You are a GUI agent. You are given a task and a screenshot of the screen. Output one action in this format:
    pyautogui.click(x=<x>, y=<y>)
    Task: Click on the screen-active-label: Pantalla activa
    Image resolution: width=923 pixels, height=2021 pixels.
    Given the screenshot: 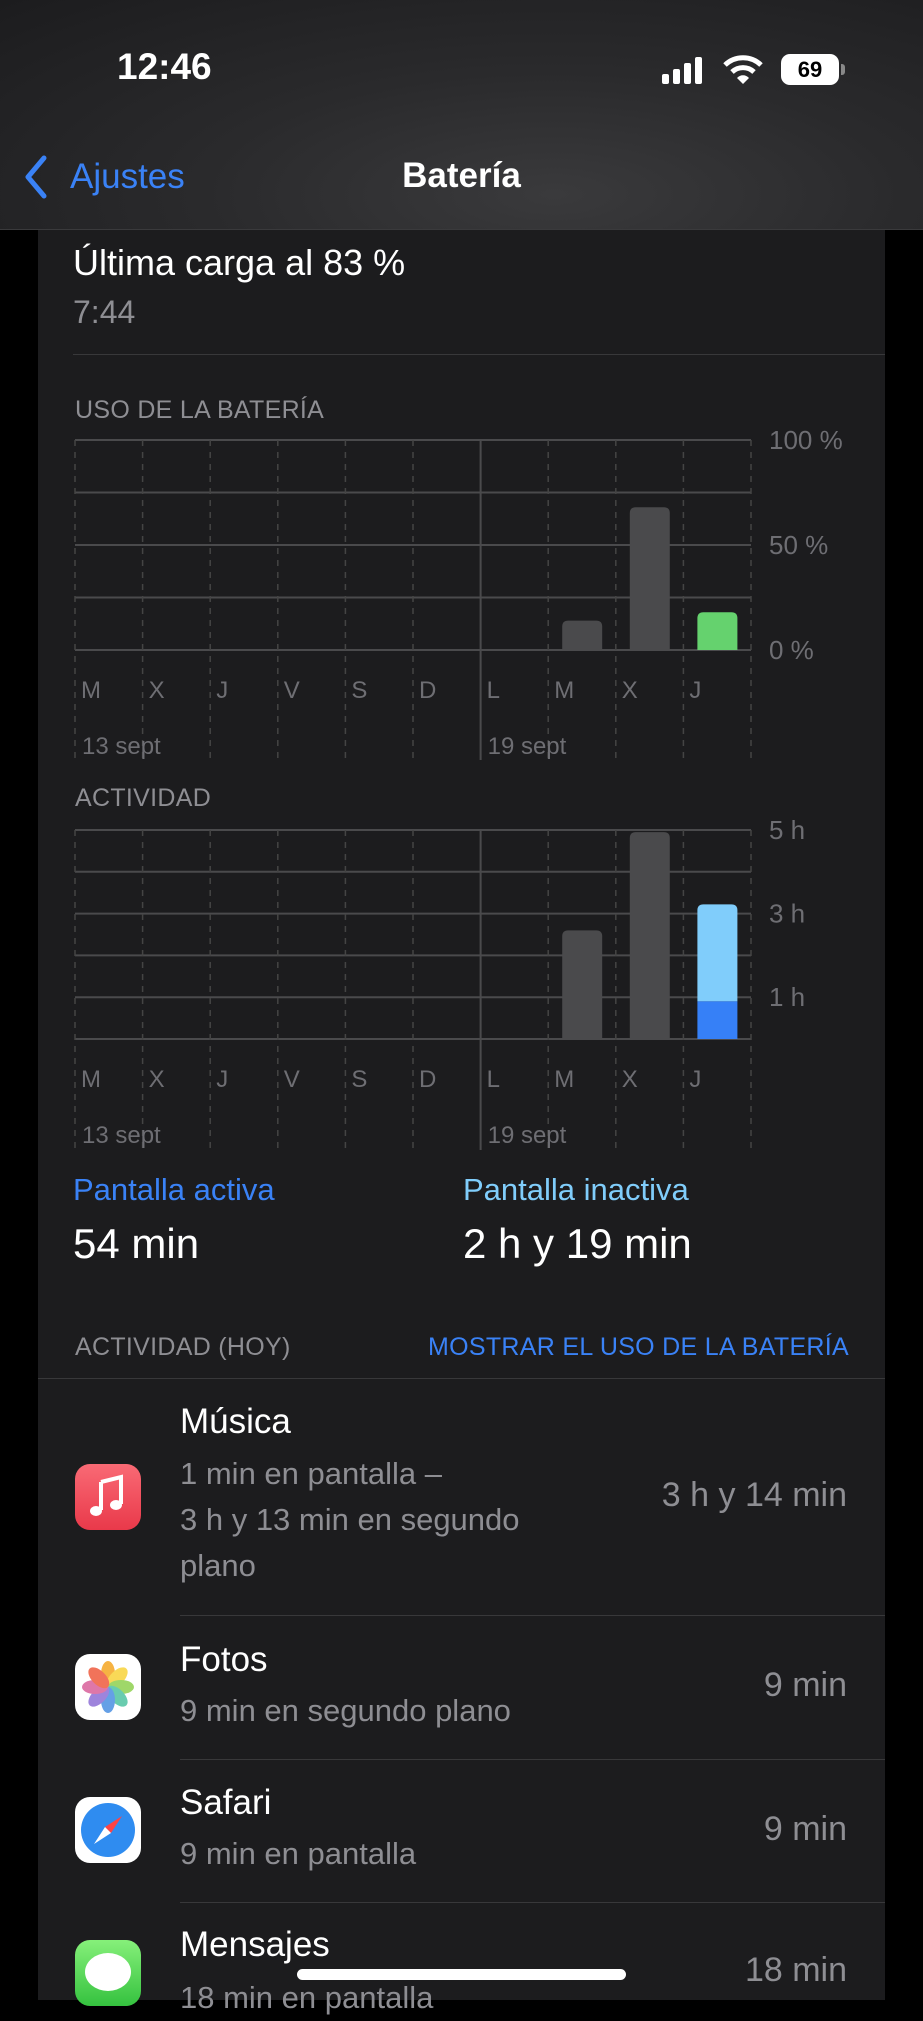 What is the action you would take?
    pyautogui.click(x=174, y=1189)
    